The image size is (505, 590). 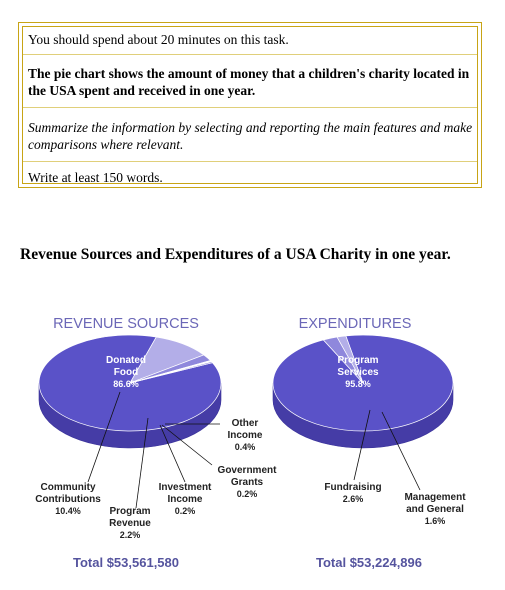 I want to click on task-word-count: Write at least 150 words., so click(x=95, y=177).